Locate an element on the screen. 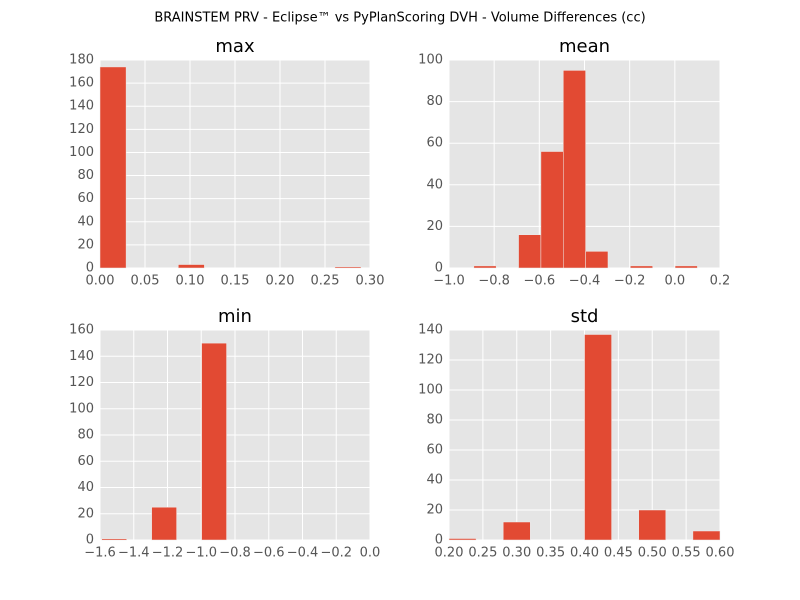 The width and height of the screenshot is (800, 600). x-tick-label: 0.55 is located at coordinates (686, 553).